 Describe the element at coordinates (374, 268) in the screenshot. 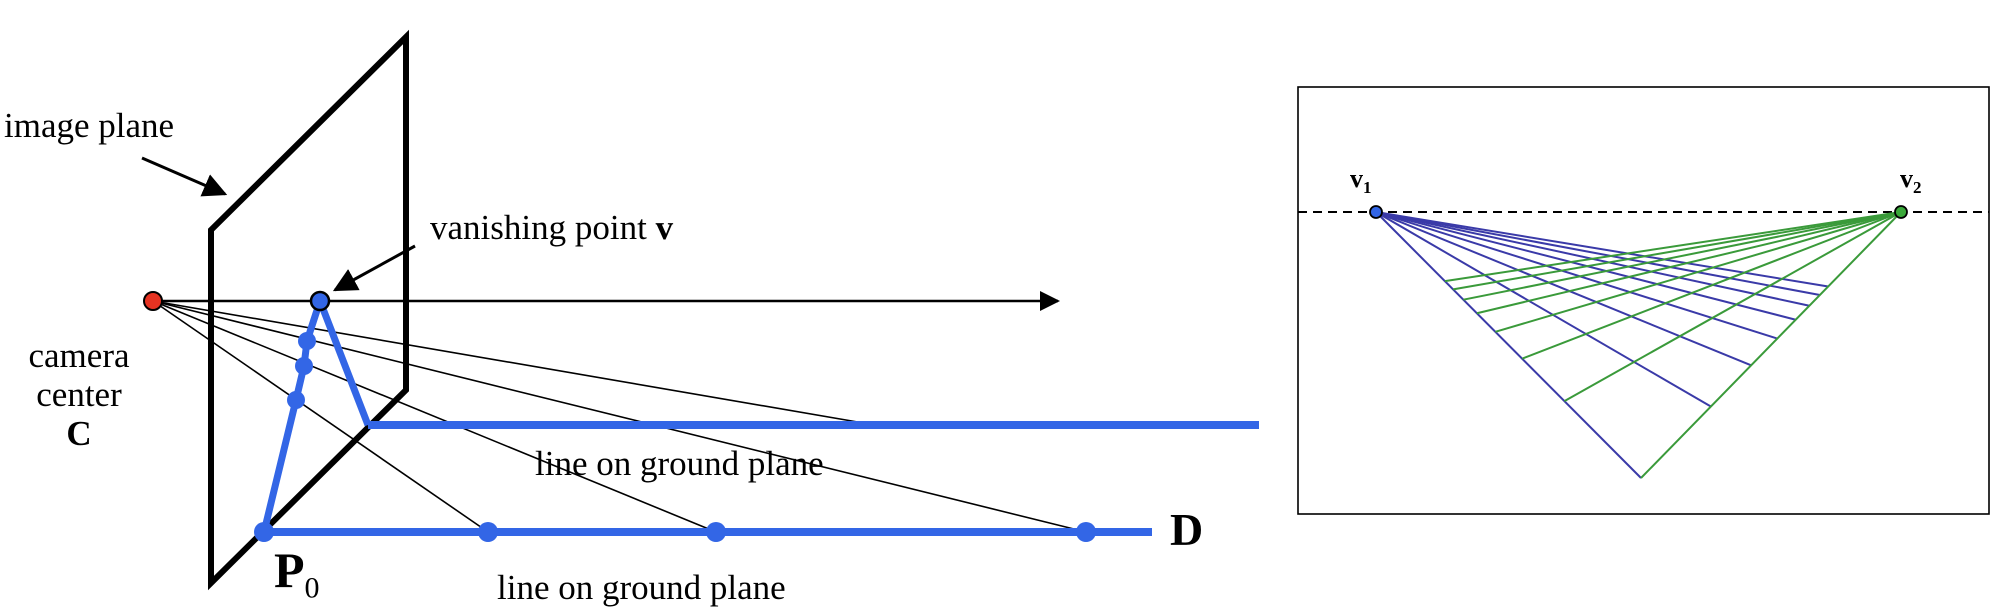

I see `vanishing-point-pointer-arrow` at that location.